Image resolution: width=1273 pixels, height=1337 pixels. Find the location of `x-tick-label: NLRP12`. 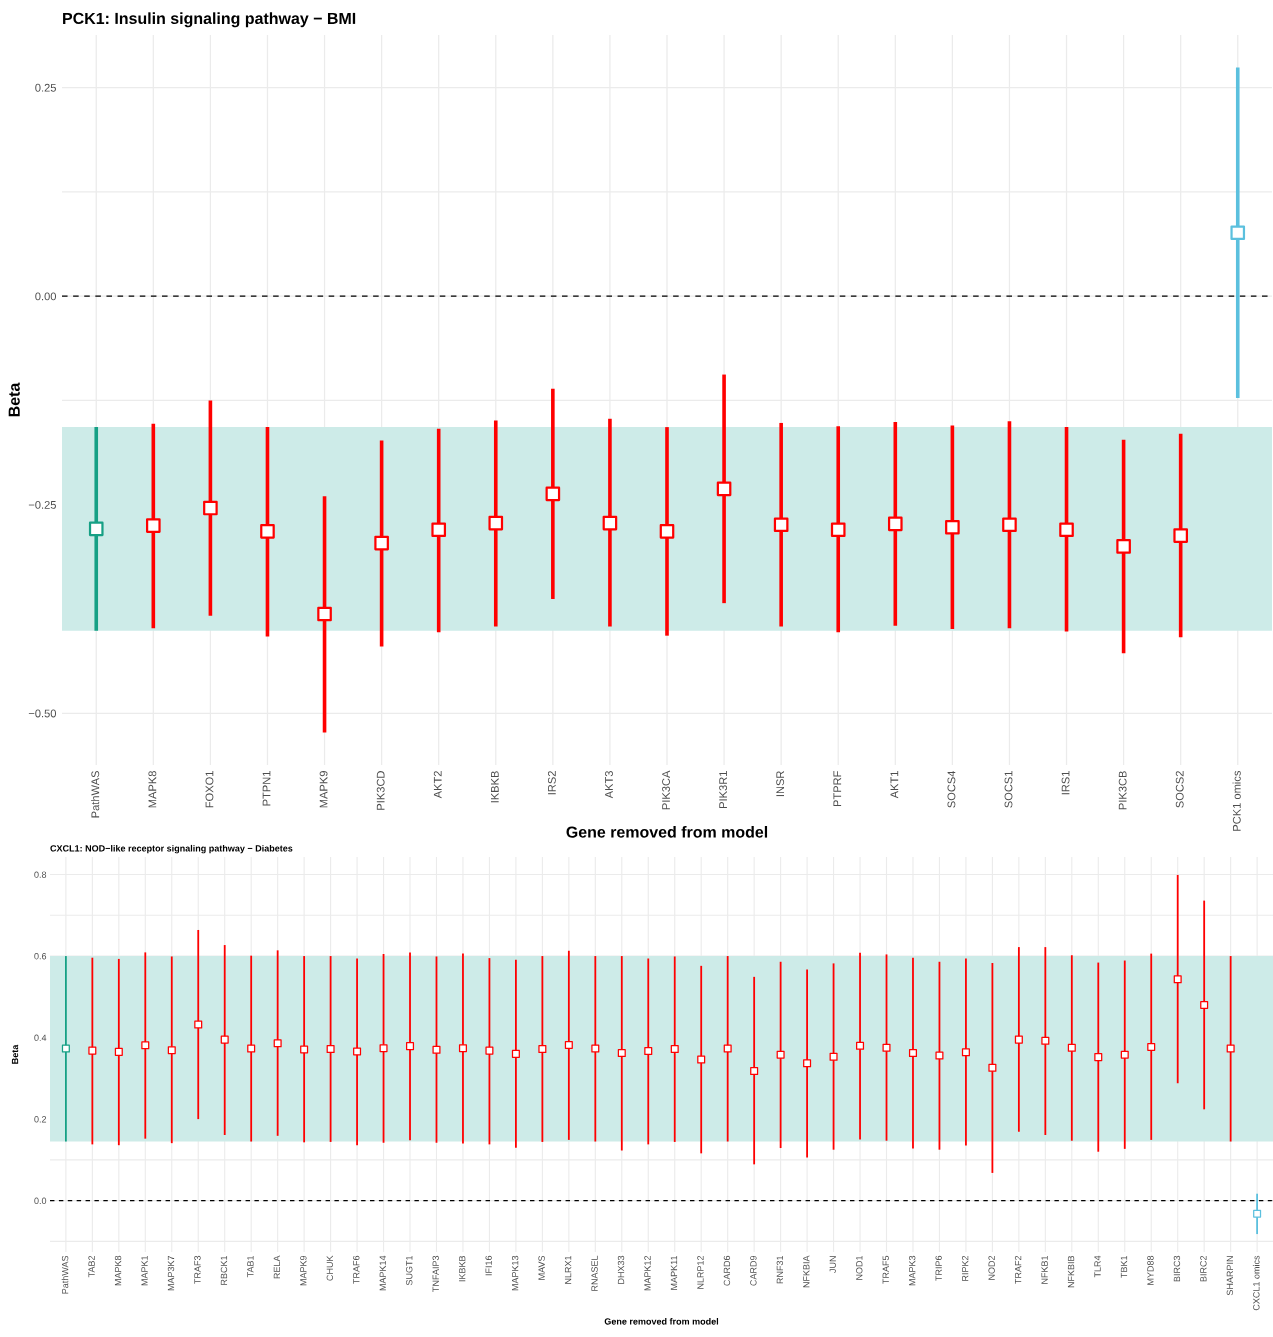

x-tick-label: NLRP12 is located at coordinates (700, 1272).